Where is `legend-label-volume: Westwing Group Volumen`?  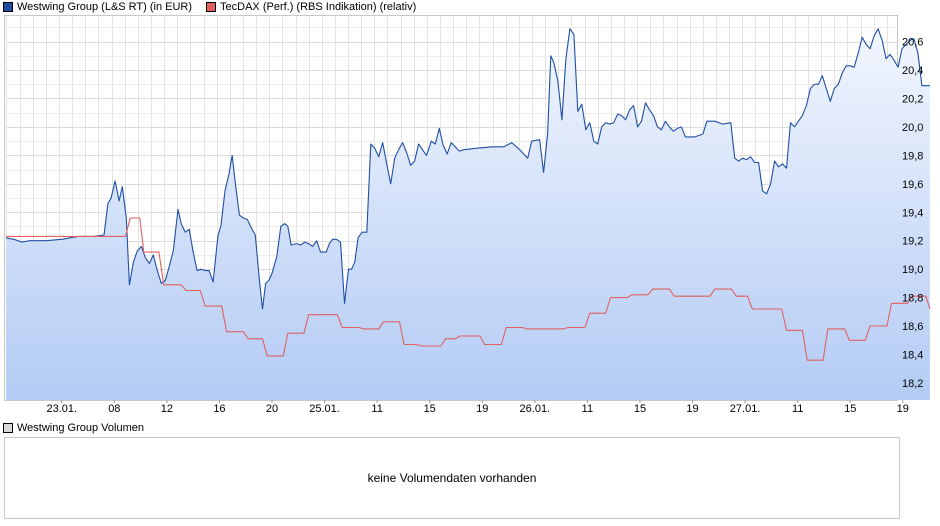 legend-label-volume: Westwing Group Volumen is located at coordinates (80, 428).